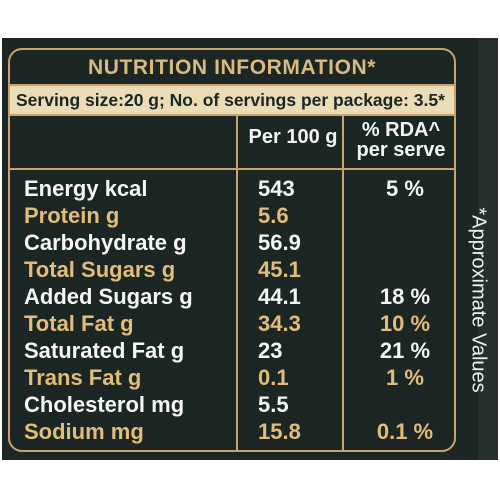 This screenshot has height=500, width=500. I want to click on column-divider-right, so click(343, 283).